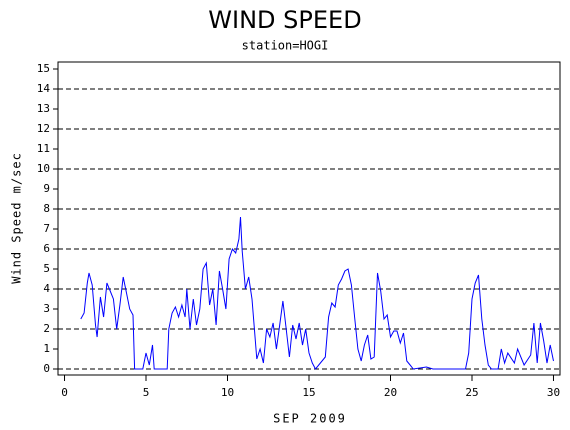 The height and width of the screenshot is (430, 570). What do you see at coordinates (43, 168) in the screenshot?
I see `y-tick-label: 10` at bounding box center [43, 168].